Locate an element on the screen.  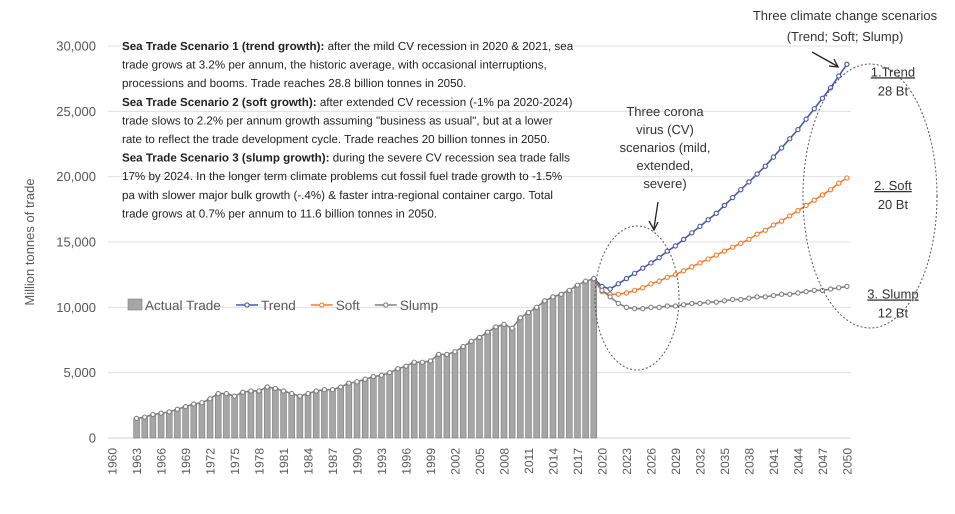
text: Sea Trade Scenario 2 (soft growth): after extended CV recession (-1% pa 2020-2024) trade slows to 2.2% per annum growth assuming "business as usual", but at a lower rate to reflect the trade development cycle. Trade reaches 20 billion tonnes in 2050. is located at coordinates (347, 121).